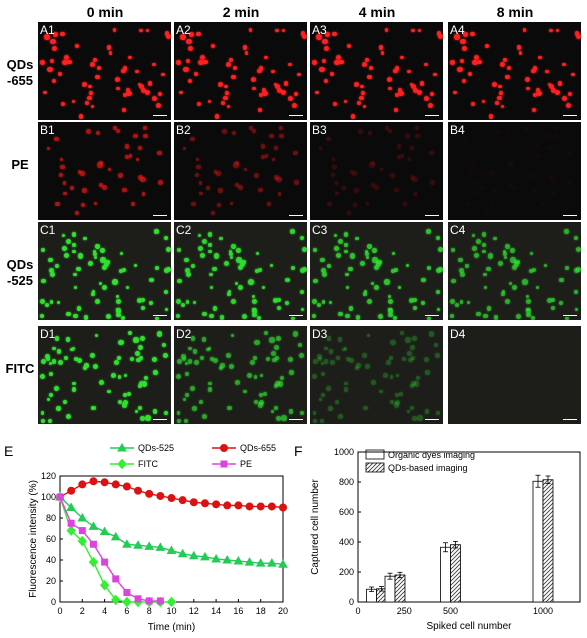 This screenshot has height=638, width=587. I want to click on legend-label: FITC, so click(148, 464).